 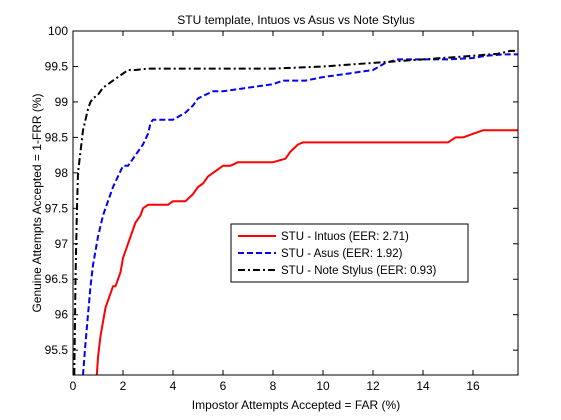 What do you see at coordinates (57, 66) in the screenshot?
I see `y-tick-label: 99.5` at bounding box center [57, 66].